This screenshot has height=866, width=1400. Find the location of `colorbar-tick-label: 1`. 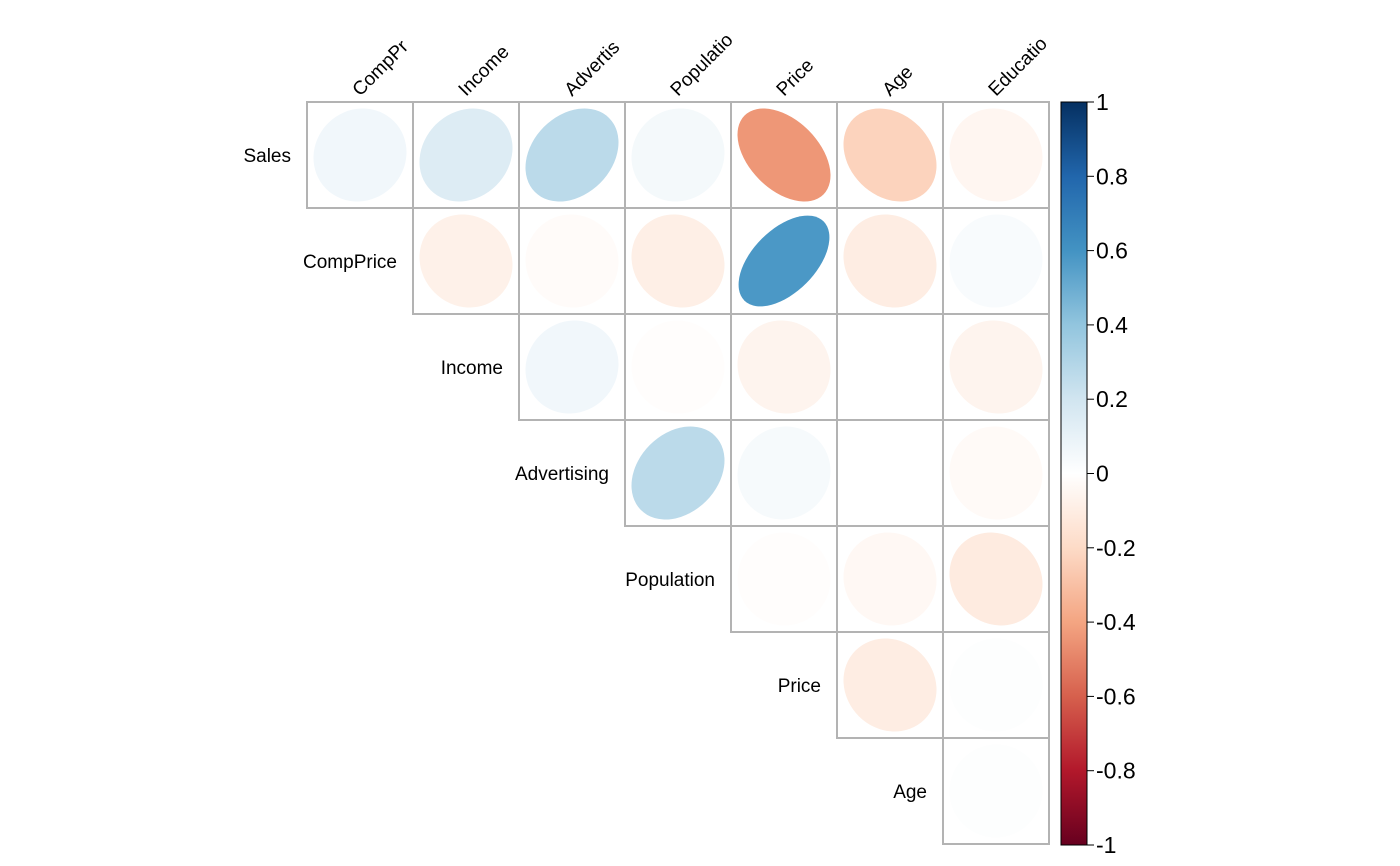

colorbar-tick-label: 1 is located at coordinates (1102, 102).